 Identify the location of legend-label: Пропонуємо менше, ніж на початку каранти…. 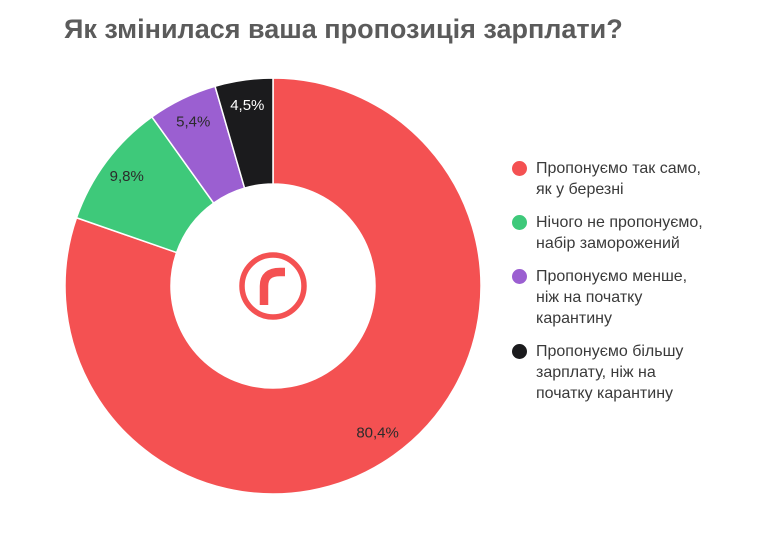
(612, 297).